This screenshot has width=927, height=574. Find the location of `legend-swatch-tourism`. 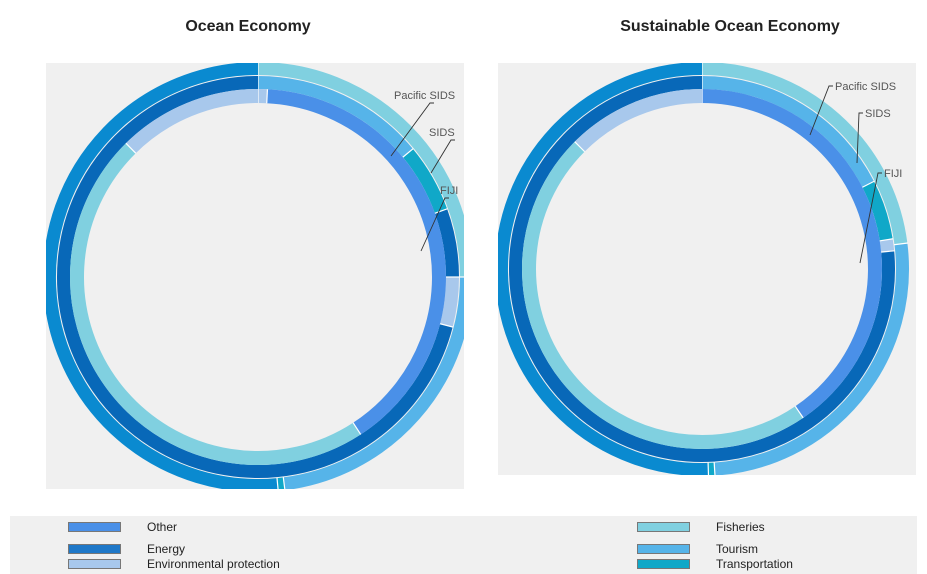

legend-swatch-tourism is located at coordinates (663, 549).